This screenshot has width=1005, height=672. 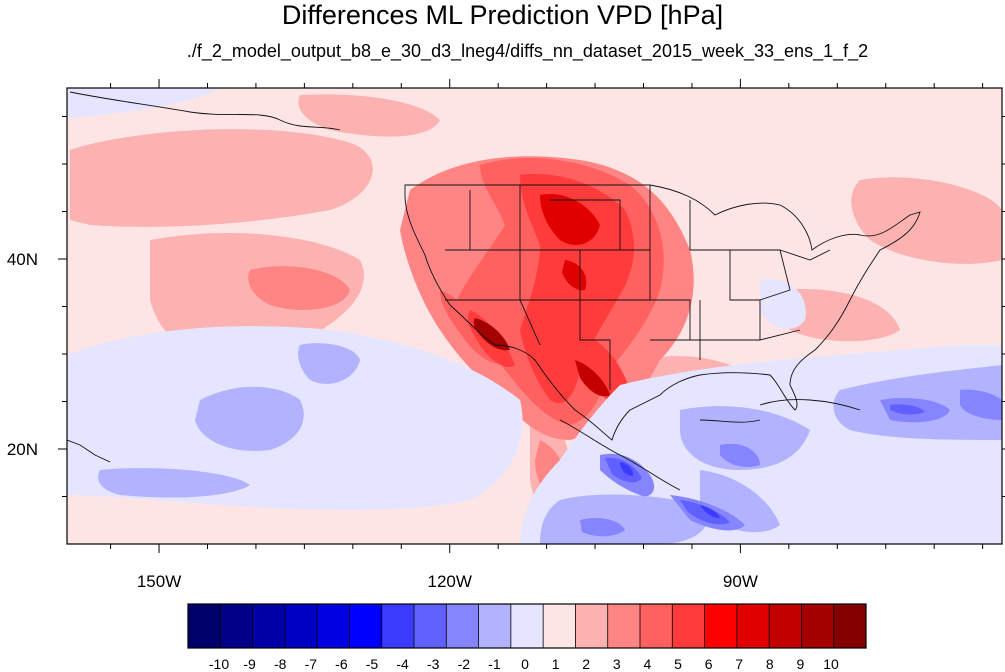 What do you see at coordinates (678, 664) in the screenshot?
I see `colorbar-label: 5` at bounding box center [678, 664].